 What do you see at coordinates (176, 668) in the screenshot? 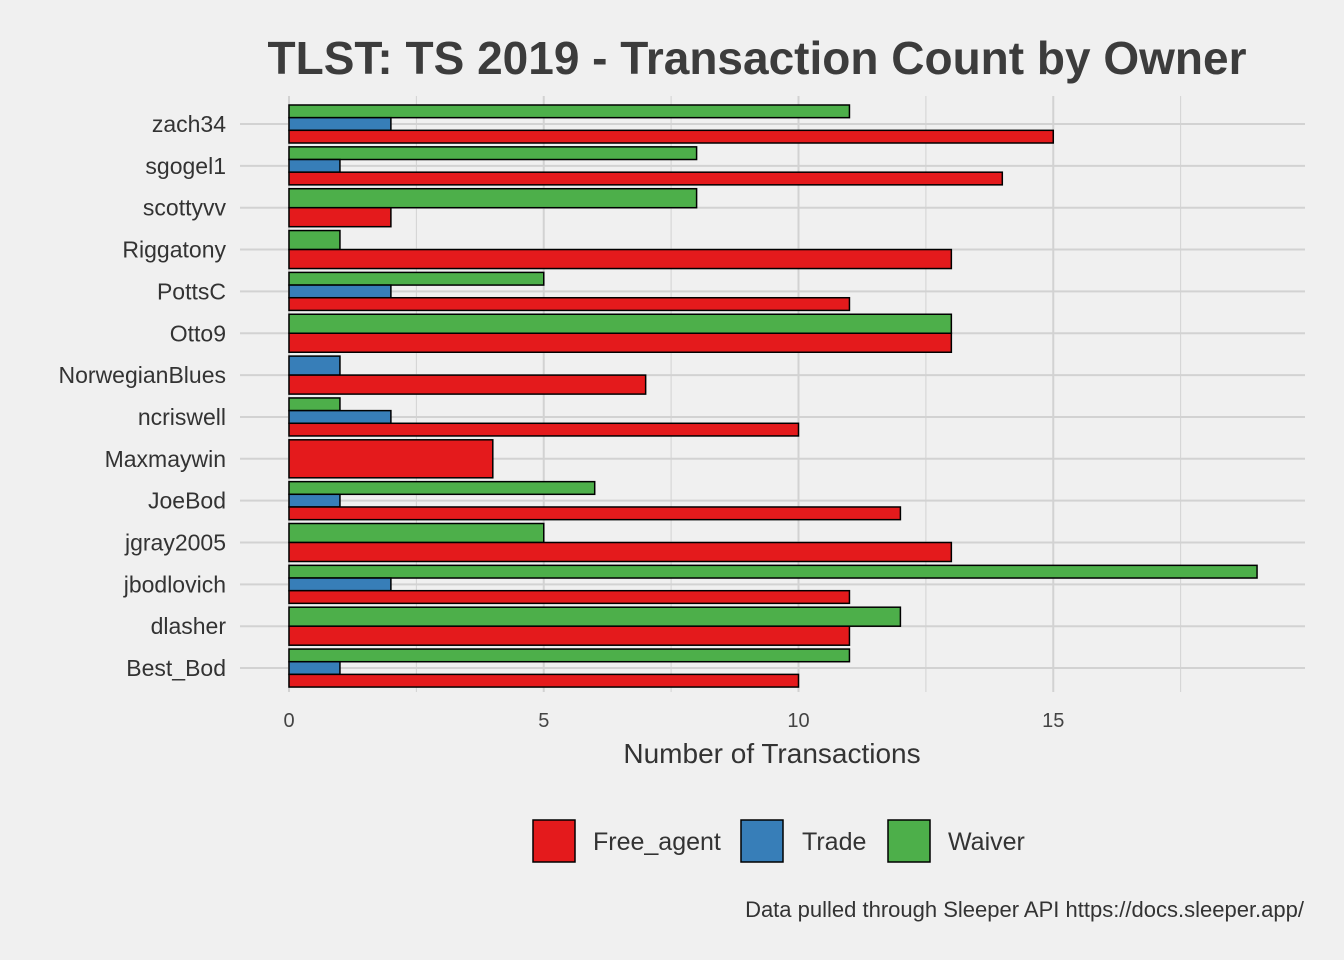
I see `y-tick-label: Best_Bod` at bounding box center [176, 668].